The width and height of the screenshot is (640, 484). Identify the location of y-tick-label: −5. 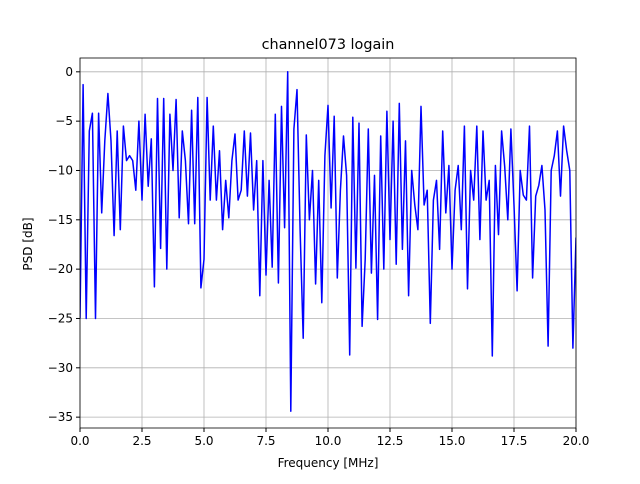
(64, 121).